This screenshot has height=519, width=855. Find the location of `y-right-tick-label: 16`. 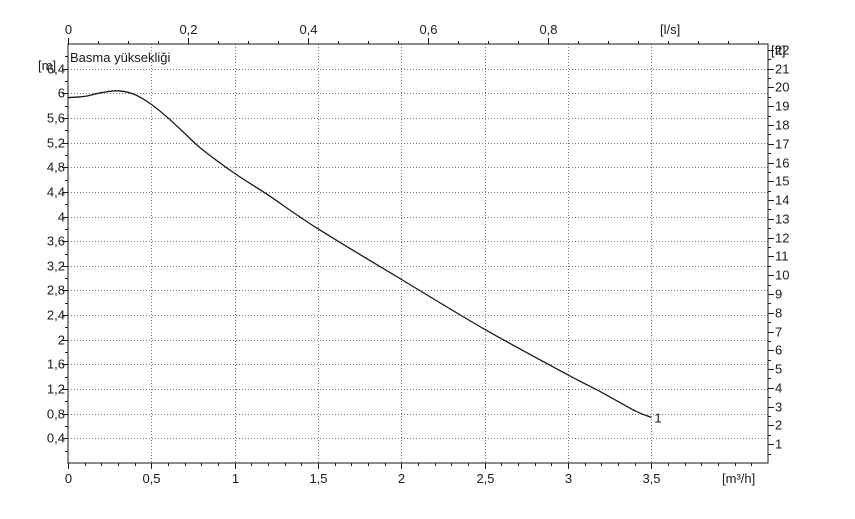

y-right-tick-label: 16 is located at coordinates (782, 163).